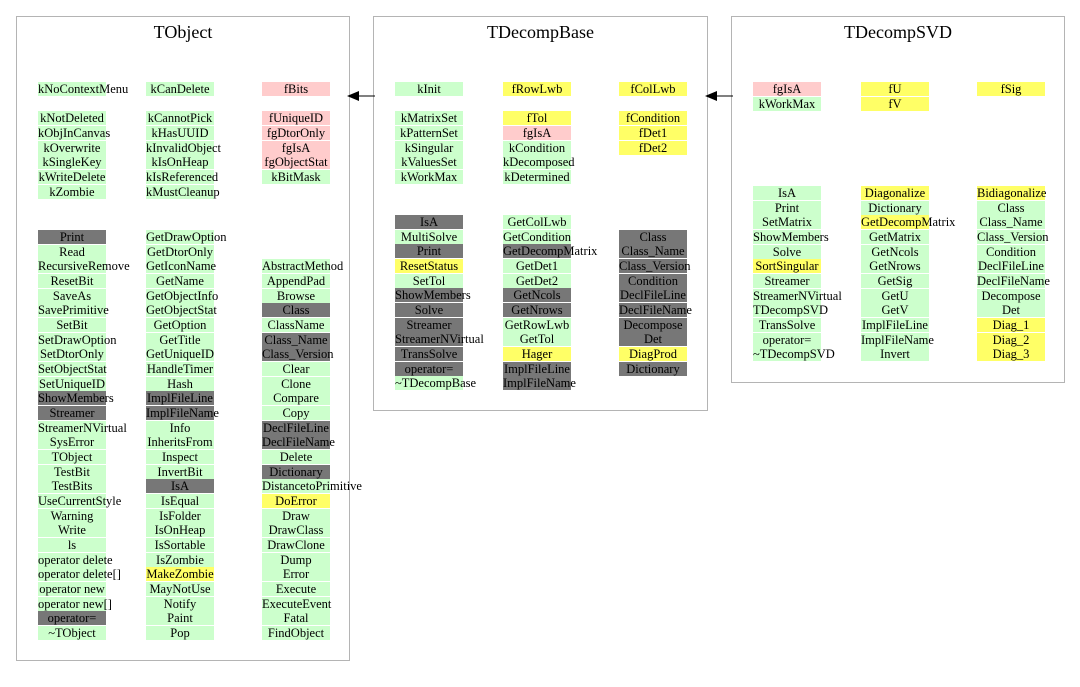 This screenshot has width=1080, height=687. Describe the element at coordinates (83, 89) in the screenshot. I see `member-cell: kNoContextMenu` at that location.